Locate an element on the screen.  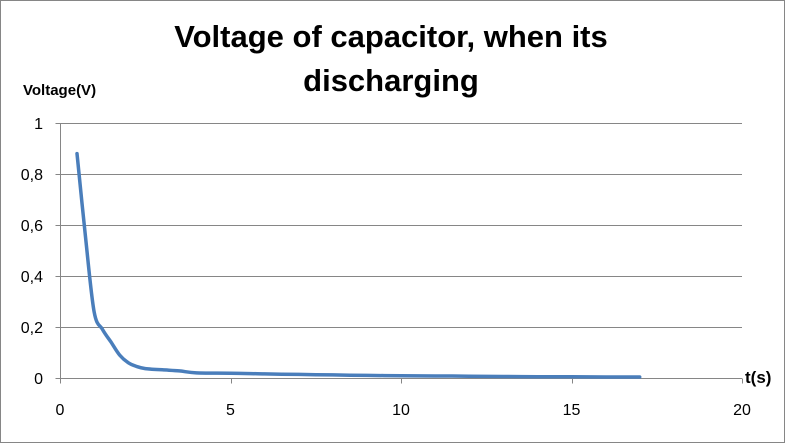
x-tick-label: 5 is located at coordinates (230, 410).